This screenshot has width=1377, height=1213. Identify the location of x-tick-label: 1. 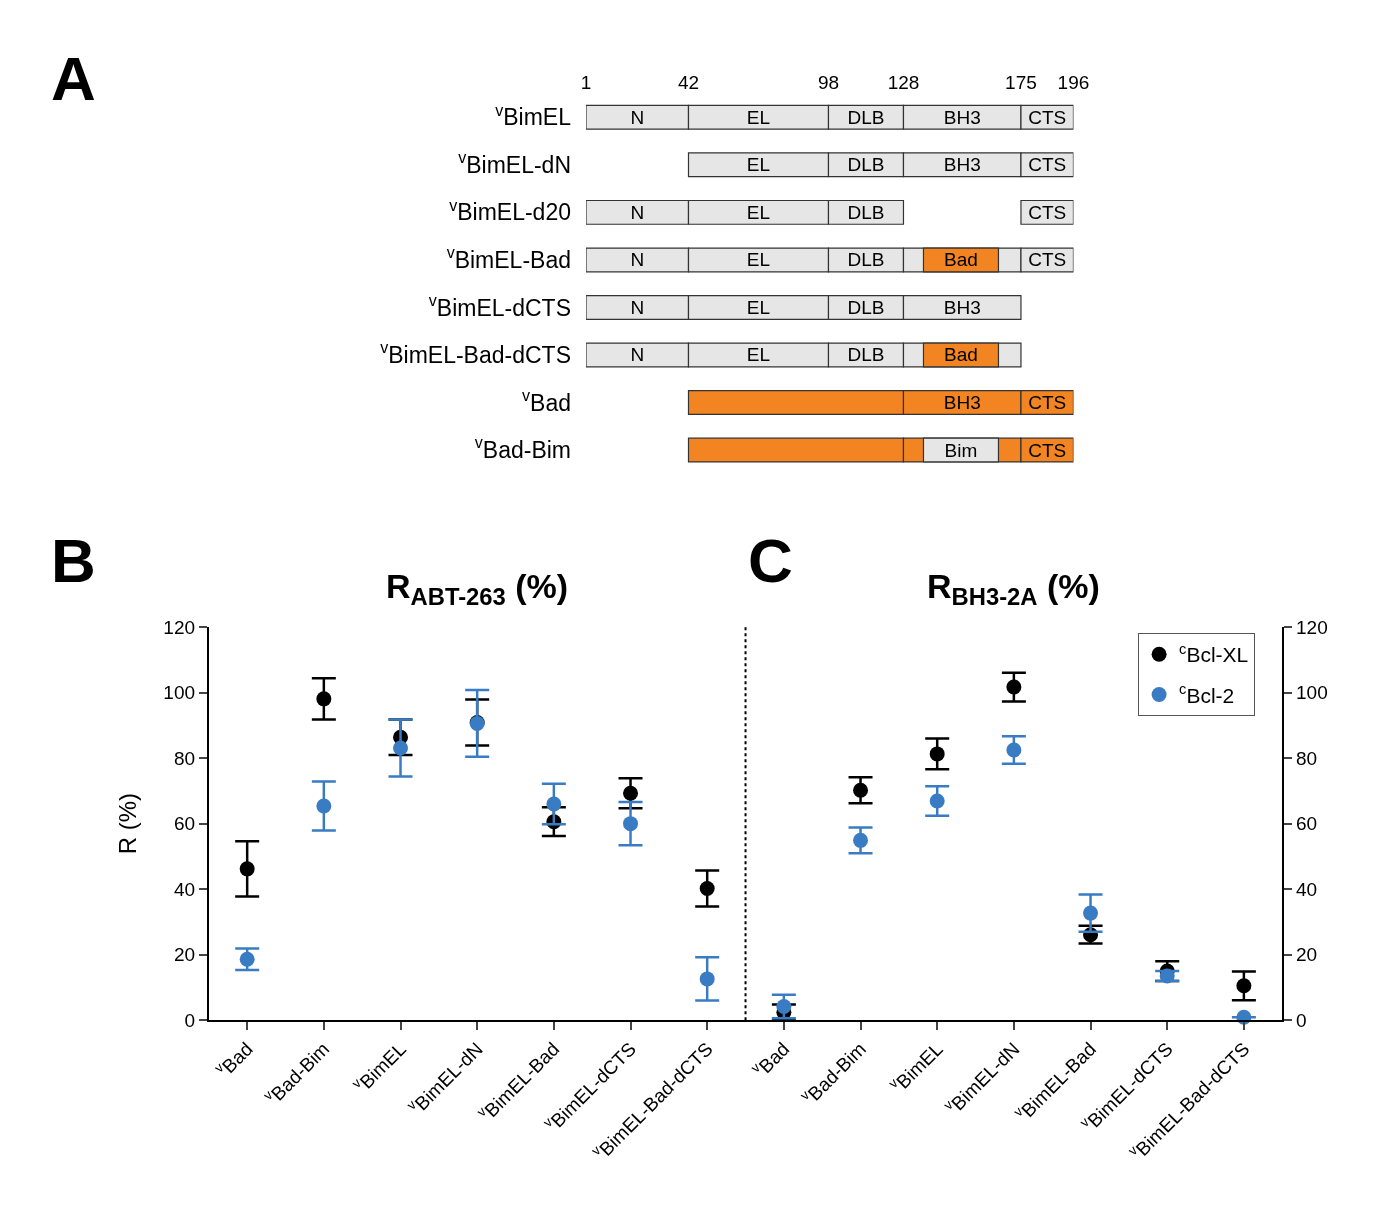
(586, 82).